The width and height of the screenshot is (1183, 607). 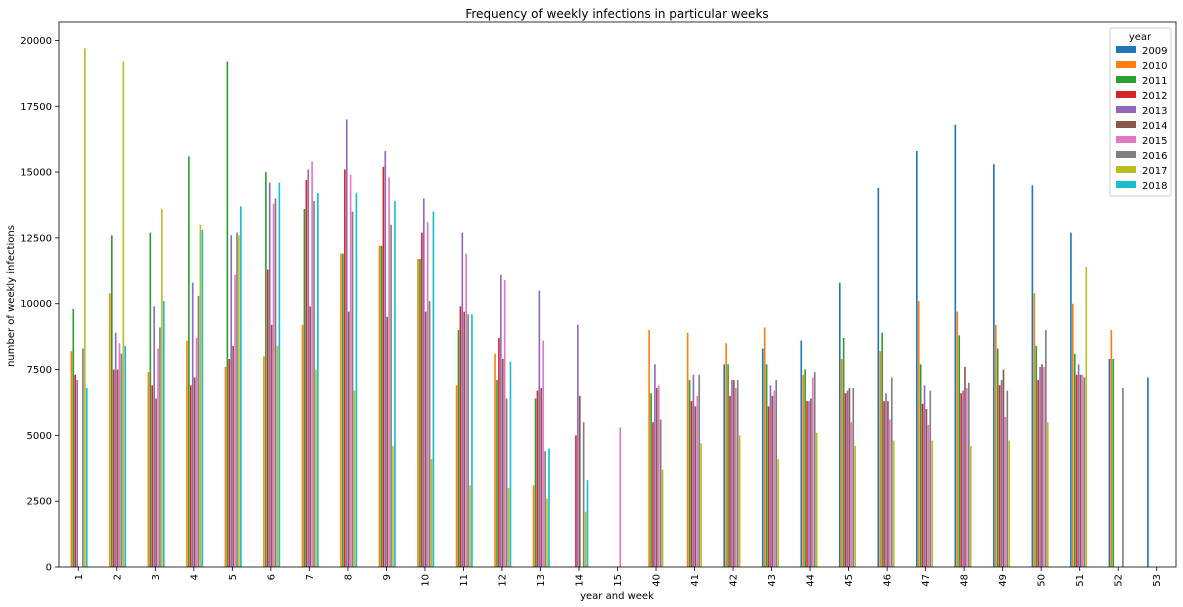 What do you see at coordinates (39, 305) in the screenshot?
I see `y-axis: 0 2500 5000 7500 10000 12500 15000 17500 20000` at bounding box center [39, 305].